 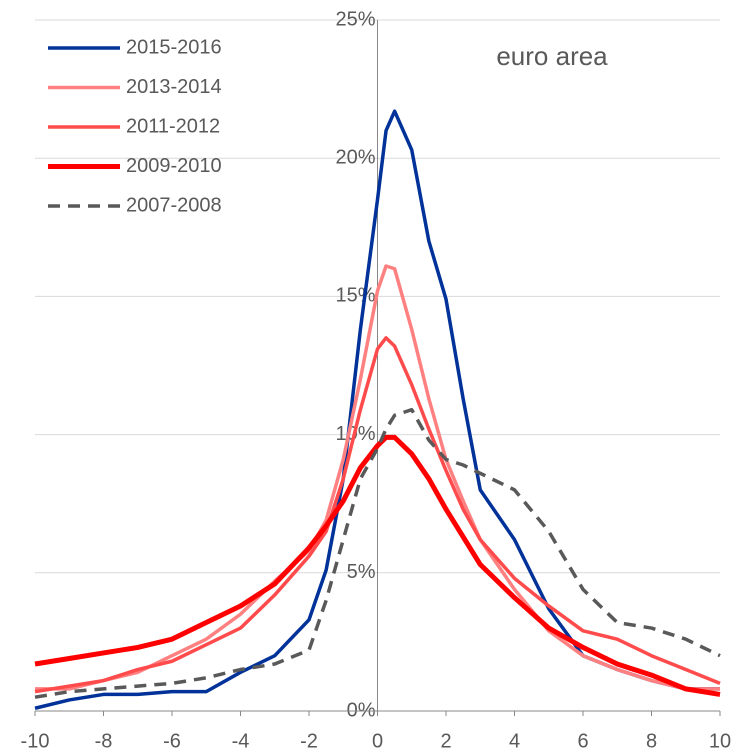 I want to click on x-tick-label: -8, so click(x=104, y=741).